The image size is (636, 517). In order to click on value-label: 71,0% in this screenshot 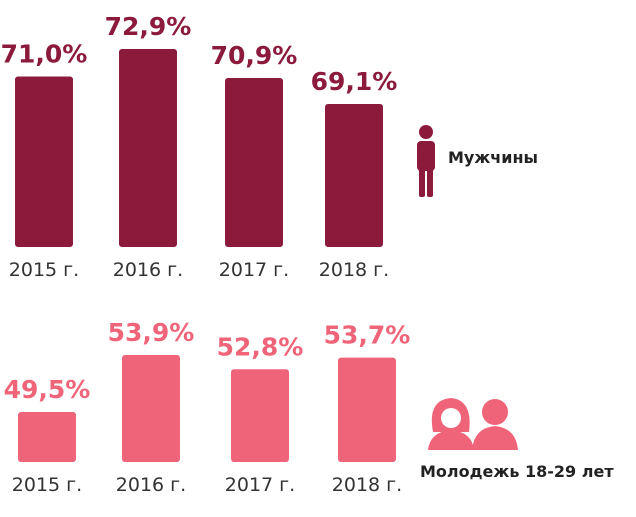, I will do `click(44, 54)`.